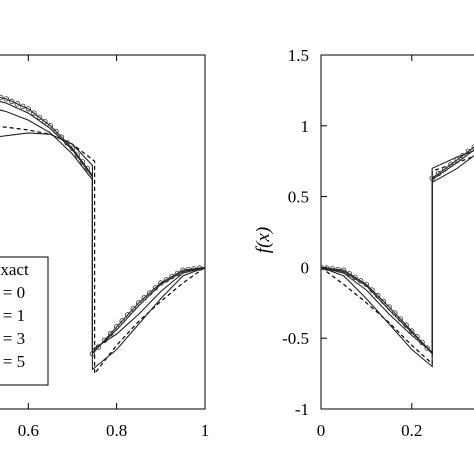  I want to click on legend-entry: p = 1, so click(12, 315).